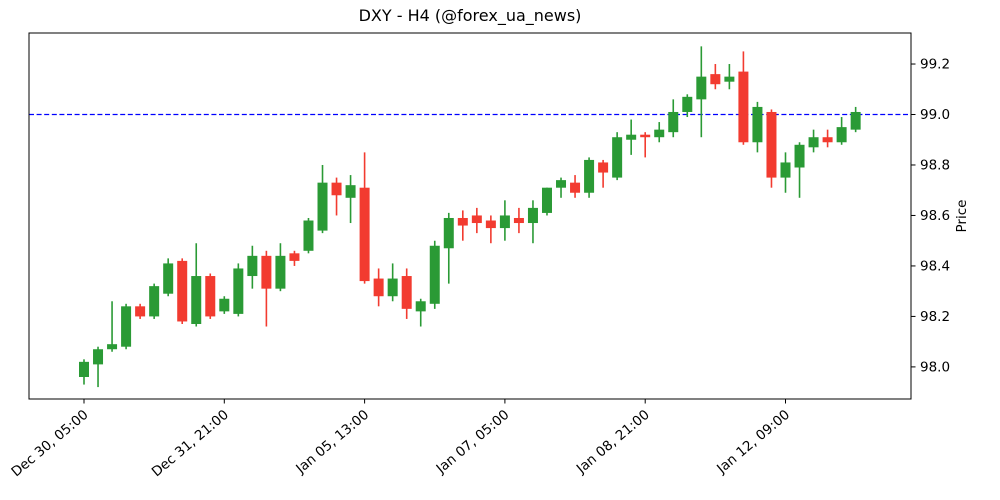 The image size is (1000, 500). What do you see at coordinates (332, 442) in the screenshot?
I see `x-tick-label: Jan 05, 13:00` at bounding box center [332, 442].